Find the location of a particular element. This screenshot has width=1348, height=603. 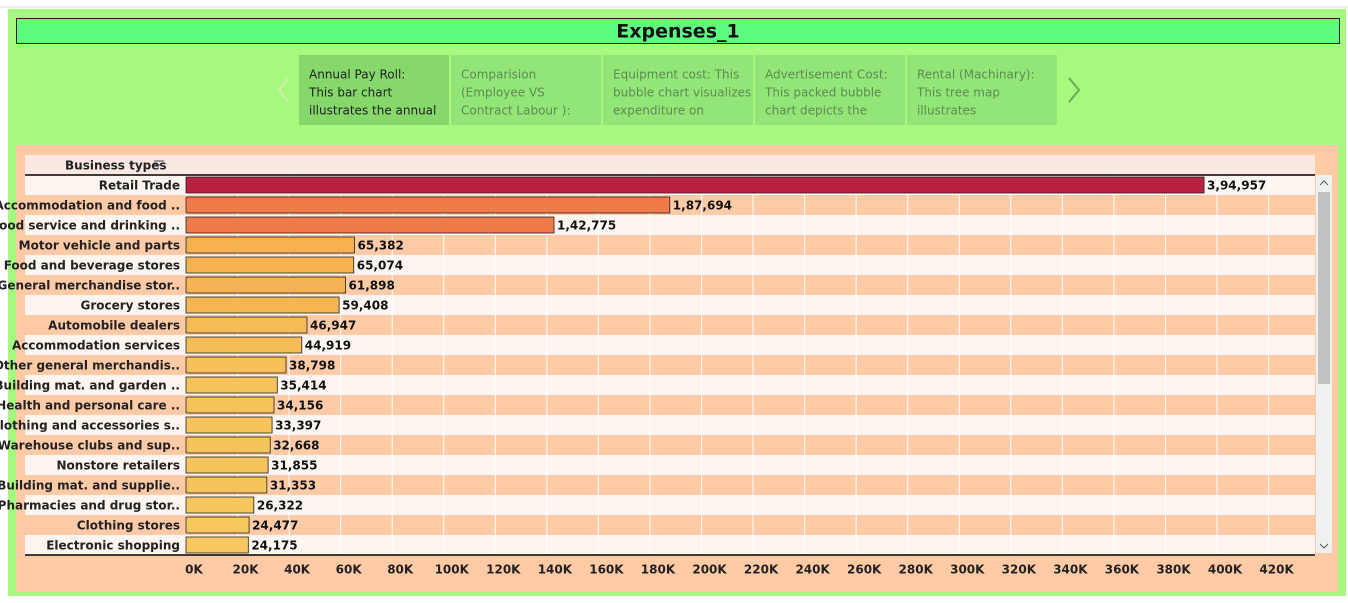

value-label: 65,382 is located at coordinates (381, 246).